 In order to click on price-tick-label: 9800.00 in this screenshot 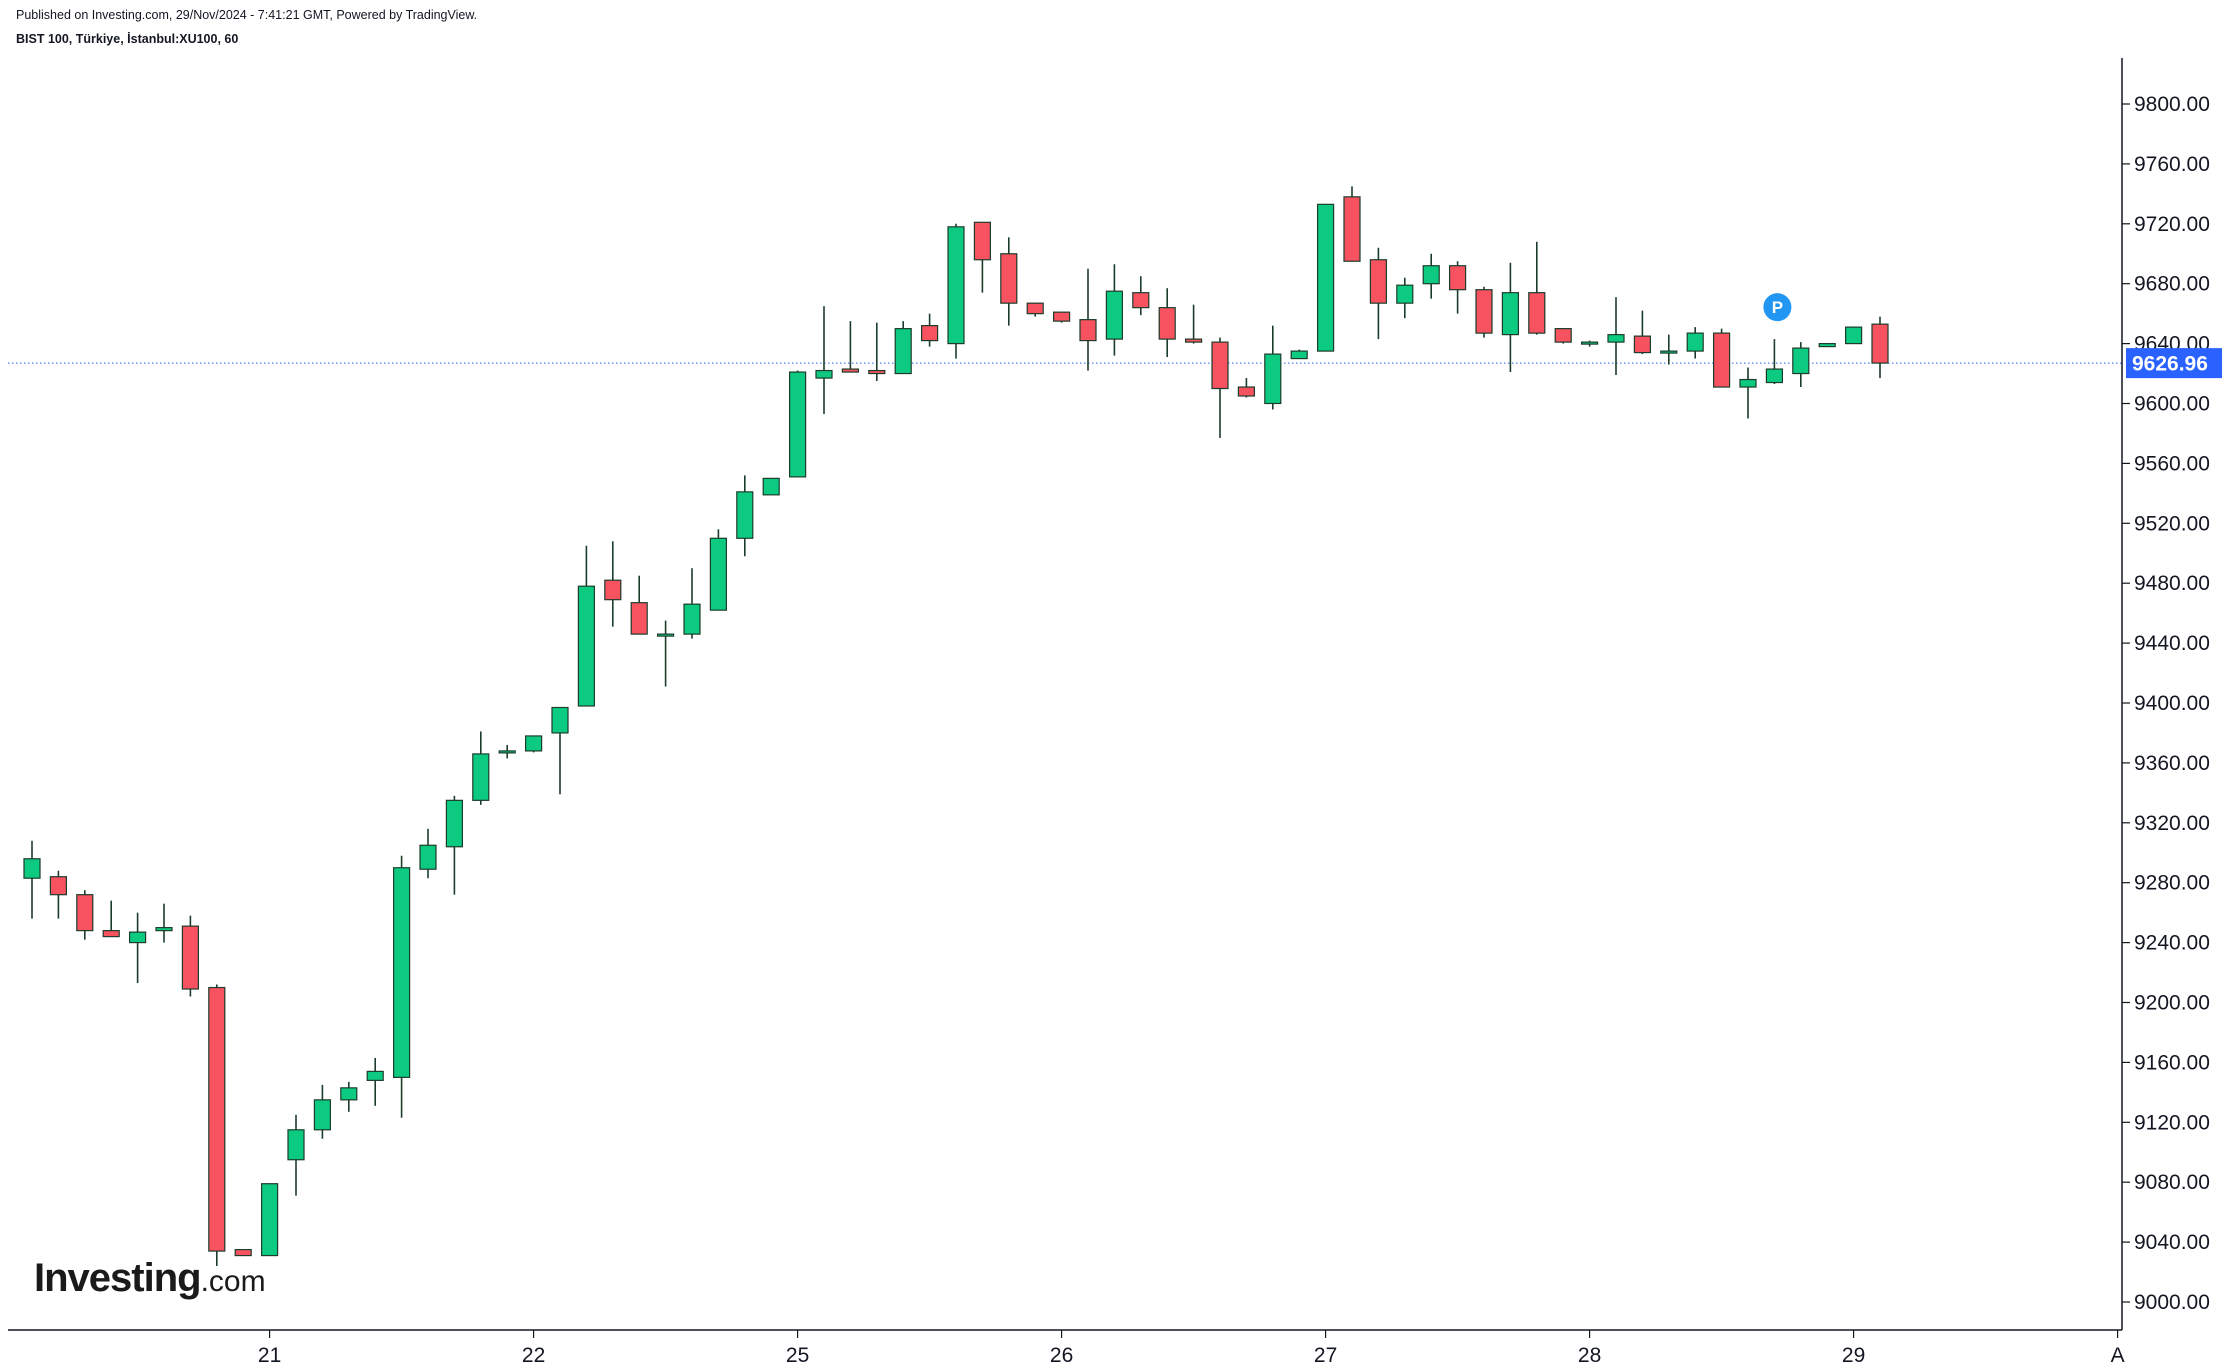, I will do `click(2172, 104)`.